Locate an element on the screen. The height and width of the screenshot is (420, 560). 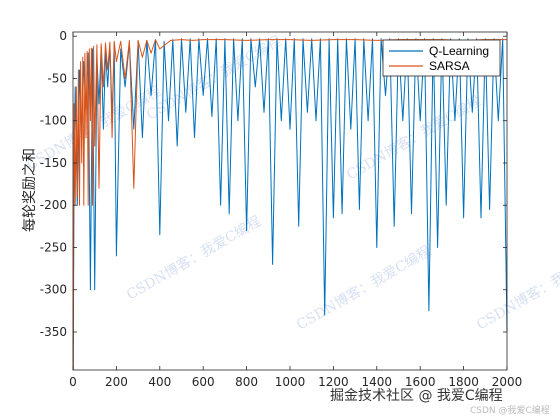
y-axis-label: 每轮奖励之和 is located at coordinates (29, 190).